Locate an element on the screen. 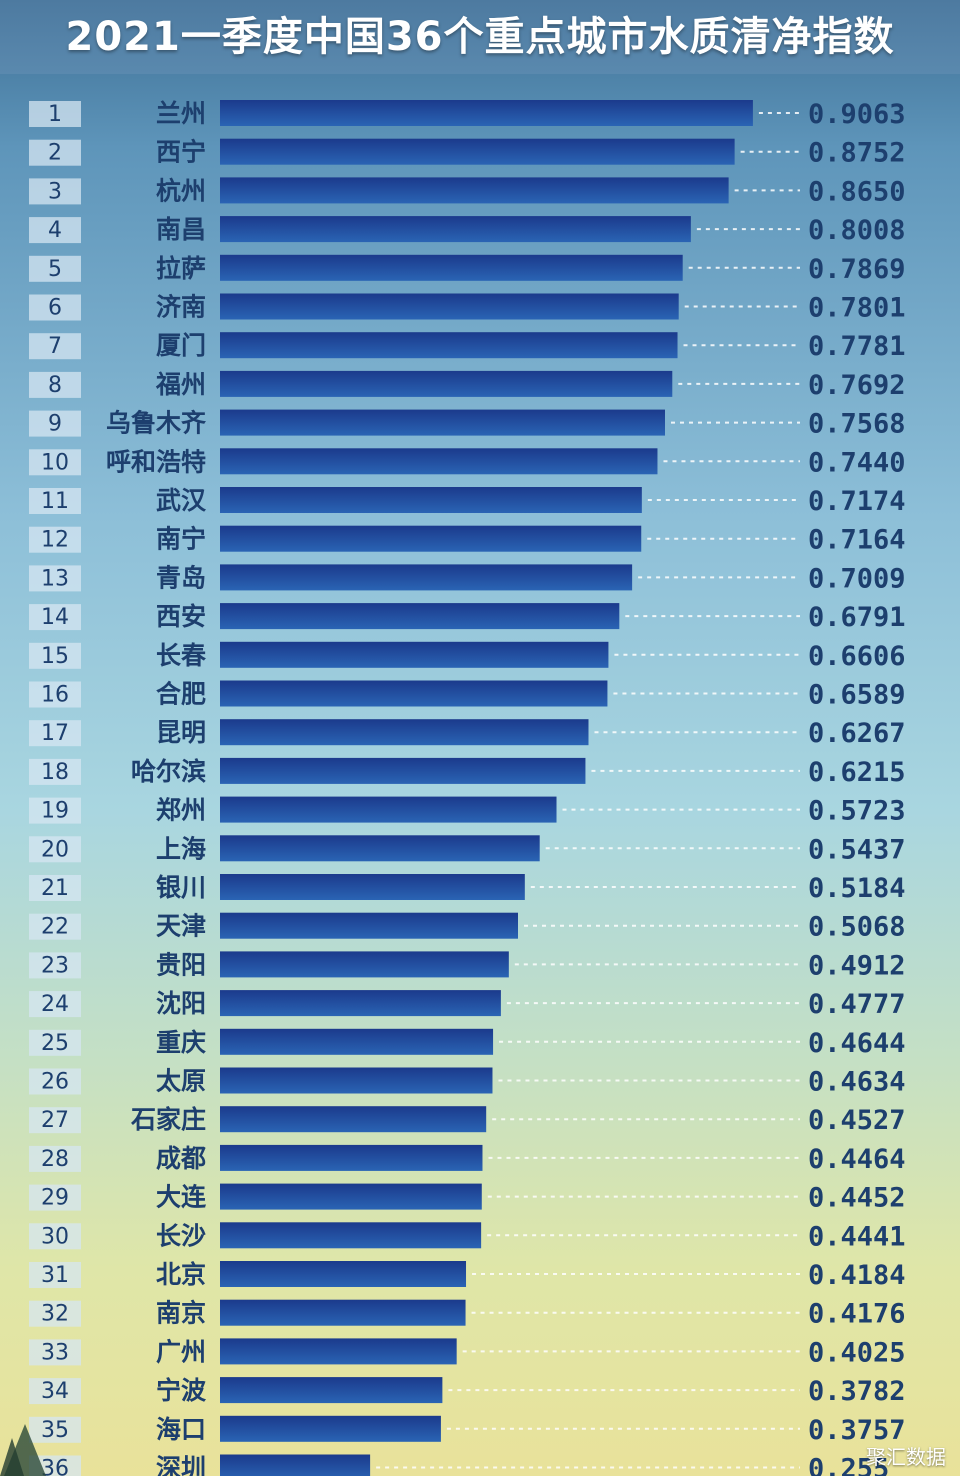  value-label: 0.4634 is located at coordinates (857, 1082).